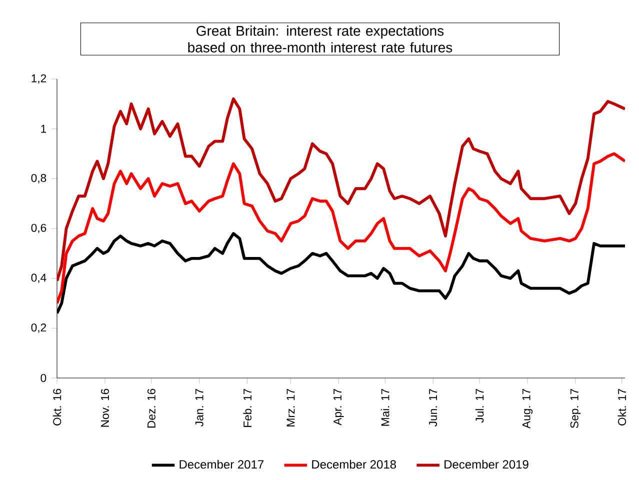 The width and height of the screenshot is (639, 480). I want to click on x-tick-label: Nov. 16, so click(104, 407).